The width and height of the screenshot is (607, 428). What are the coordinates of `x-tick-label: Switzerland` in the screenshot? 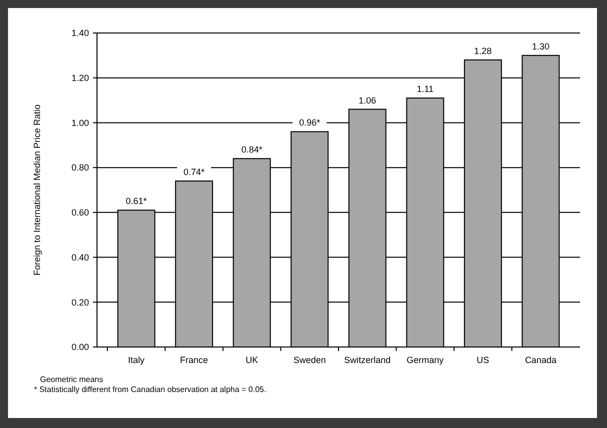 It's located at (367, 360).